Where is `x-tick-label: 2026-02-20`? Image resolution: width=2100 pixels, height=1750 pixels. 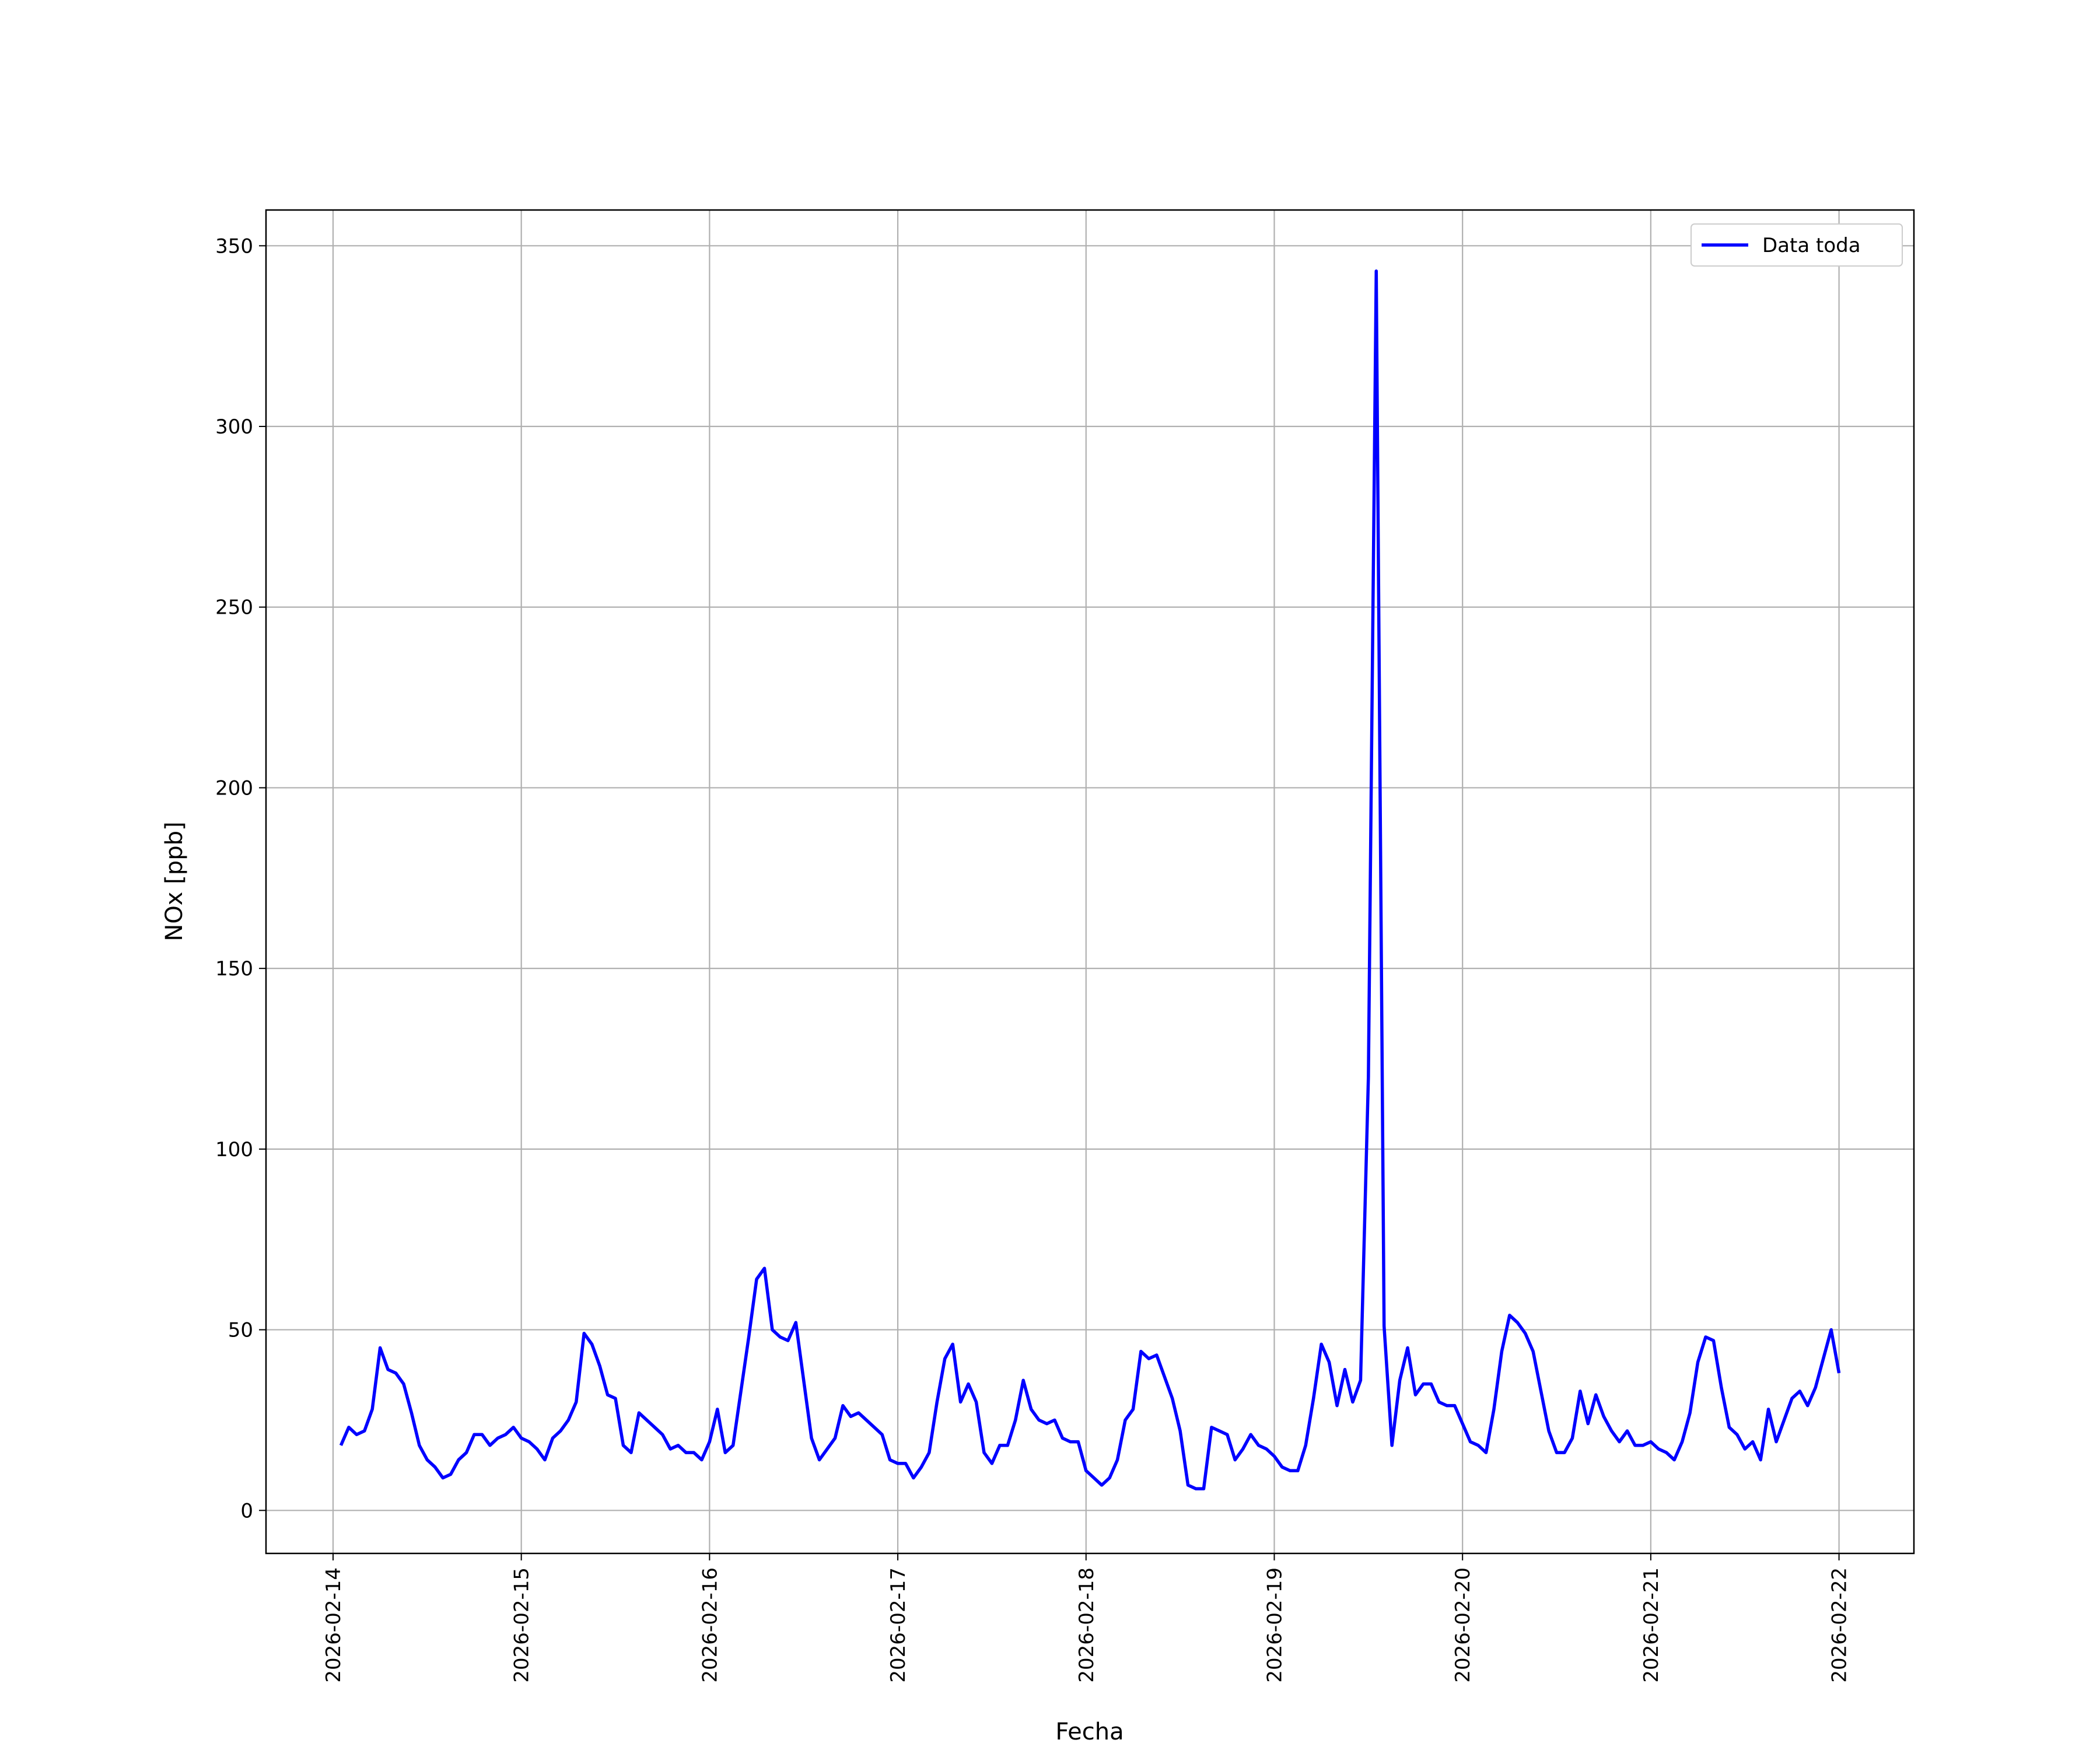 x-tick-label: 2026-02-20 is located at coordinates (1463, 1625).